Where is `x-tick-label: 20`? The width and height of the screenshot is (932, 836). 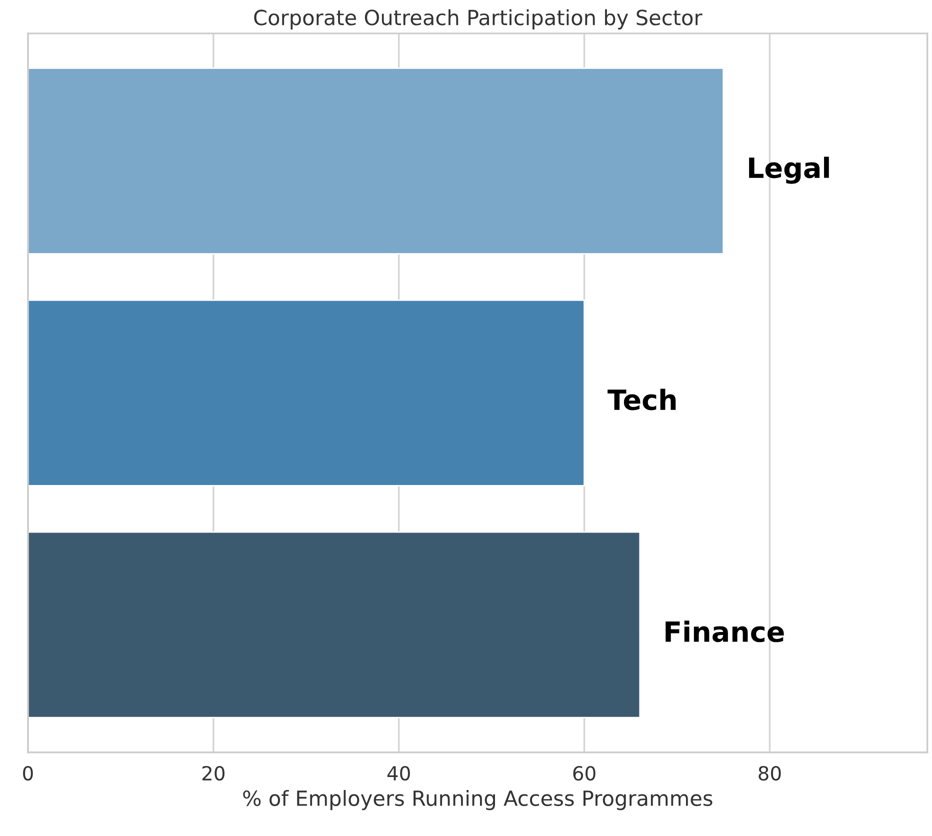 x-tick-label: 20 is located at coordinates (213, 773).